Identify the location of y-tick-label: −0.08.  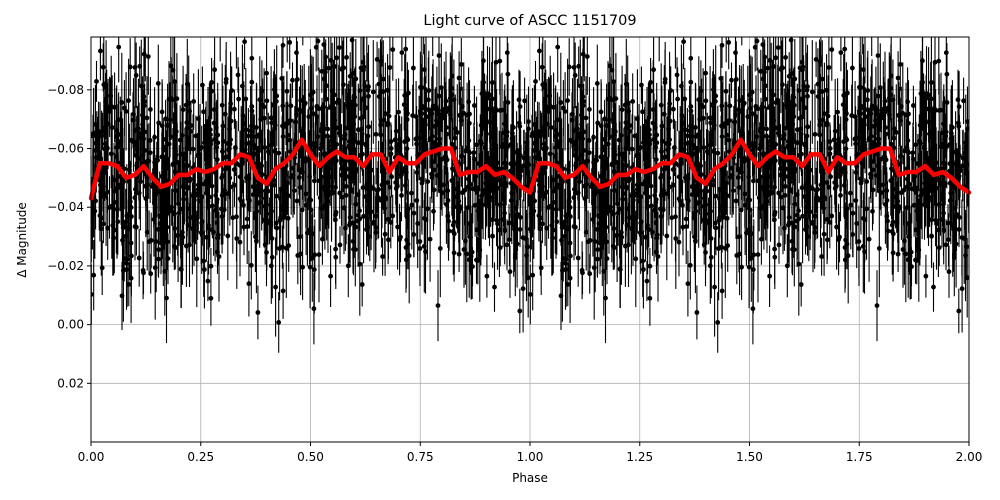
(65, 90).